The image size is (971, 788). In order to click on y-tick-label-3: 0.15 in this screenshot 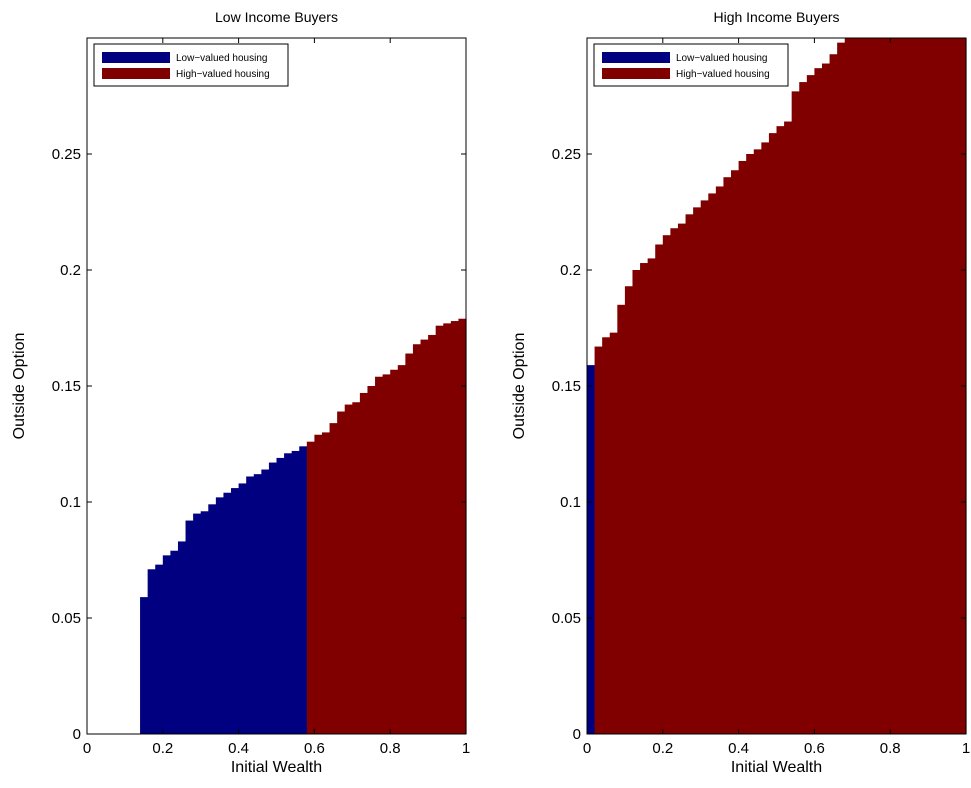, I will do `click(66, 386)`.